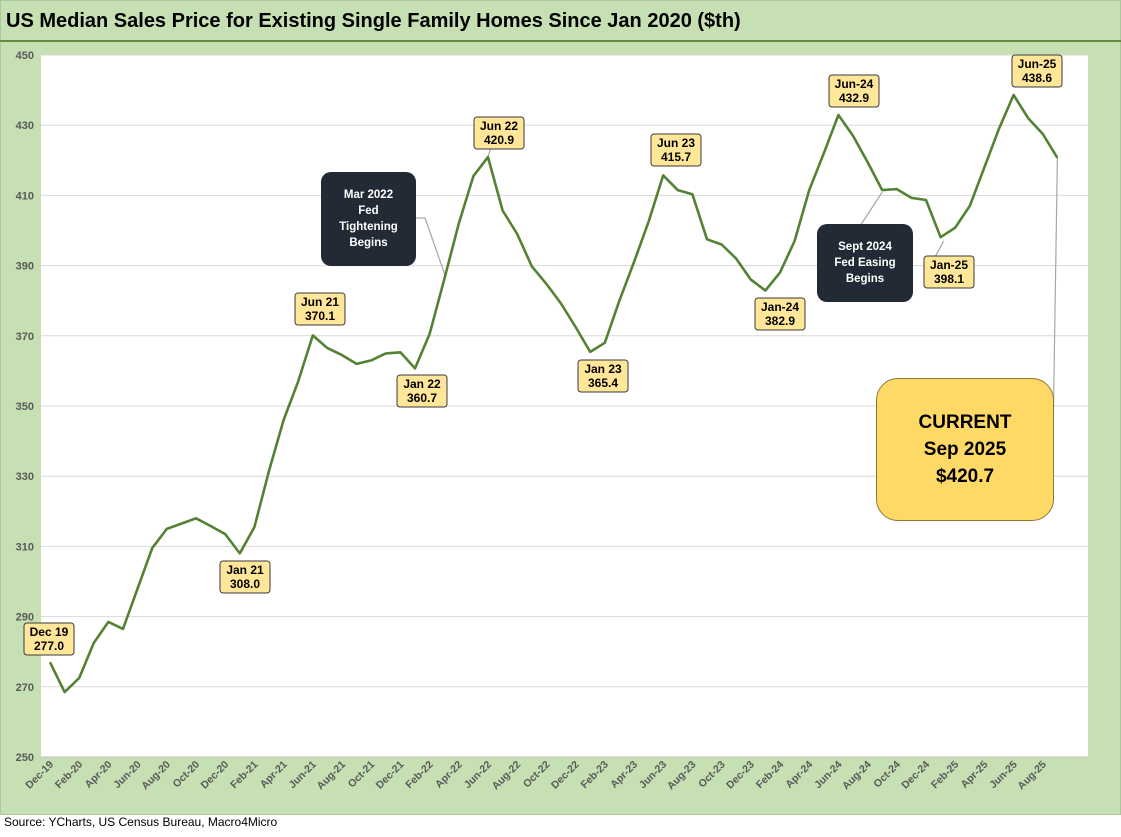 This screenshot has width=1121, height=837. Describe the element at coordinates (245, 570) in the screenshot. I see `callout-date: Jan 21` at that location.